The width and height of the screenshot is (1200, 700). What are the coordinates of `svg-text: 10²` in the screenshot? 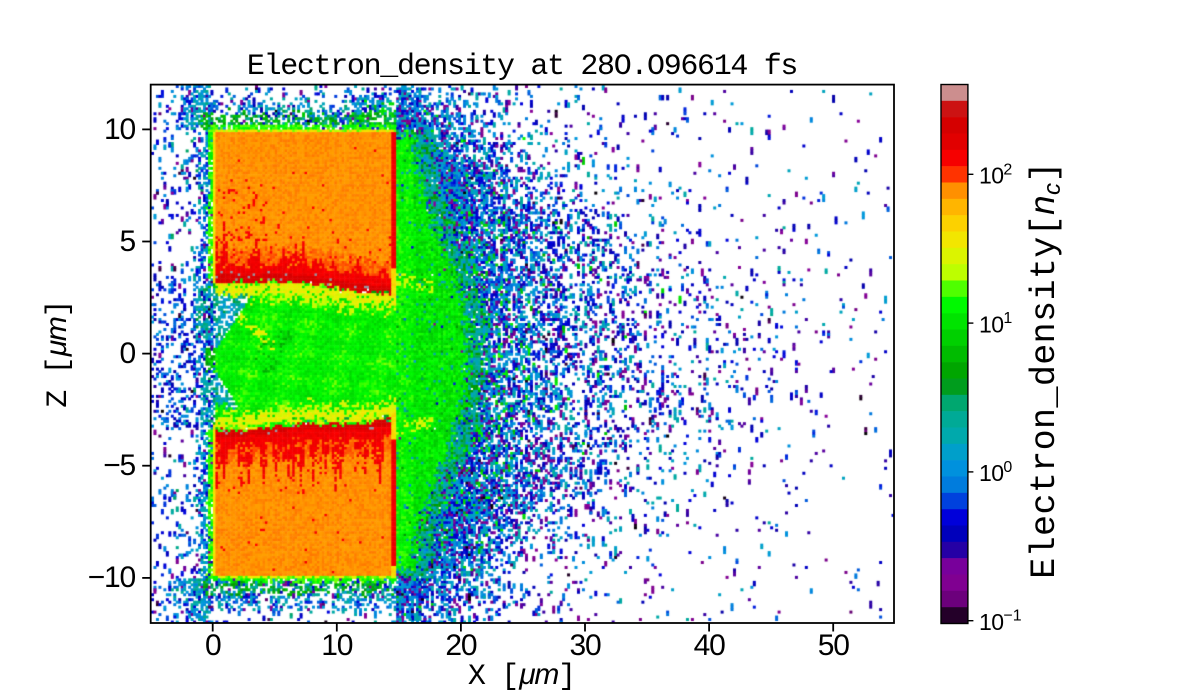 It's located at (995, 174).